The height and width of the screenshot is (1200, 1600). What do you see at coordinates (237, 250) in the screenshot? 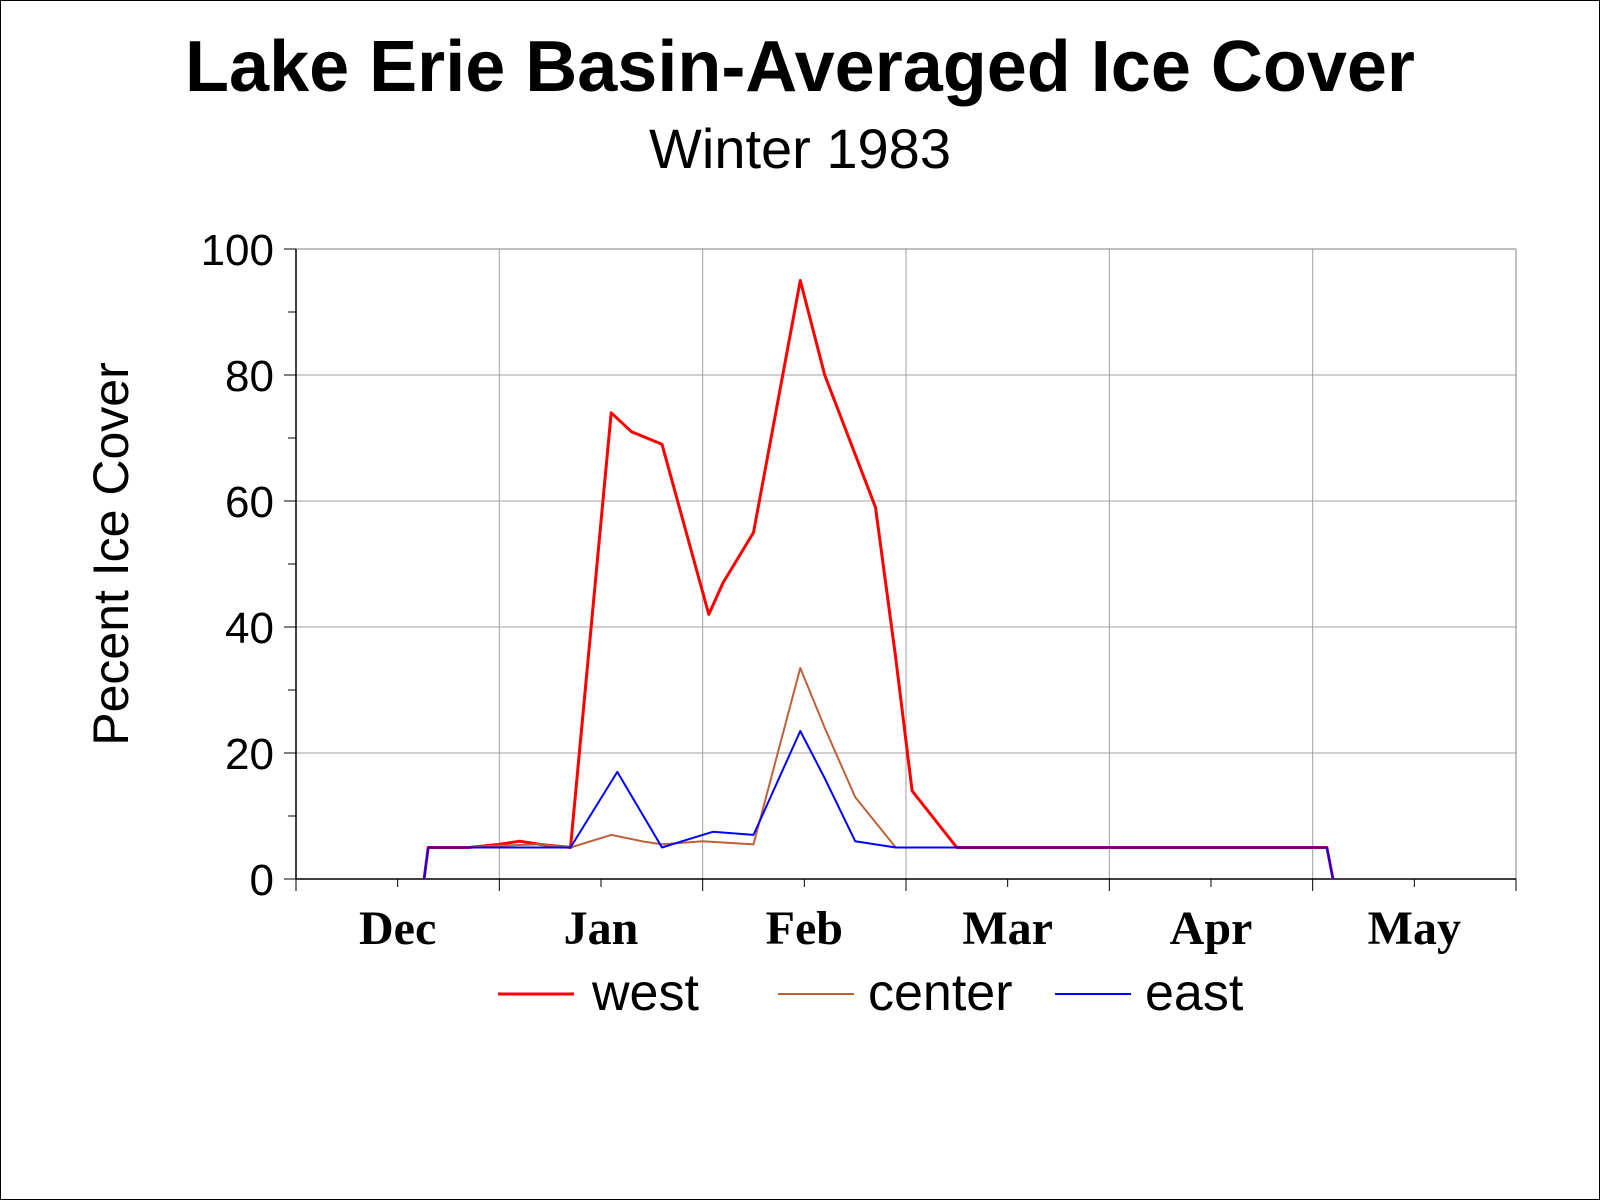
I see `y-tick-label: 100` at bounding box center [237, 250].